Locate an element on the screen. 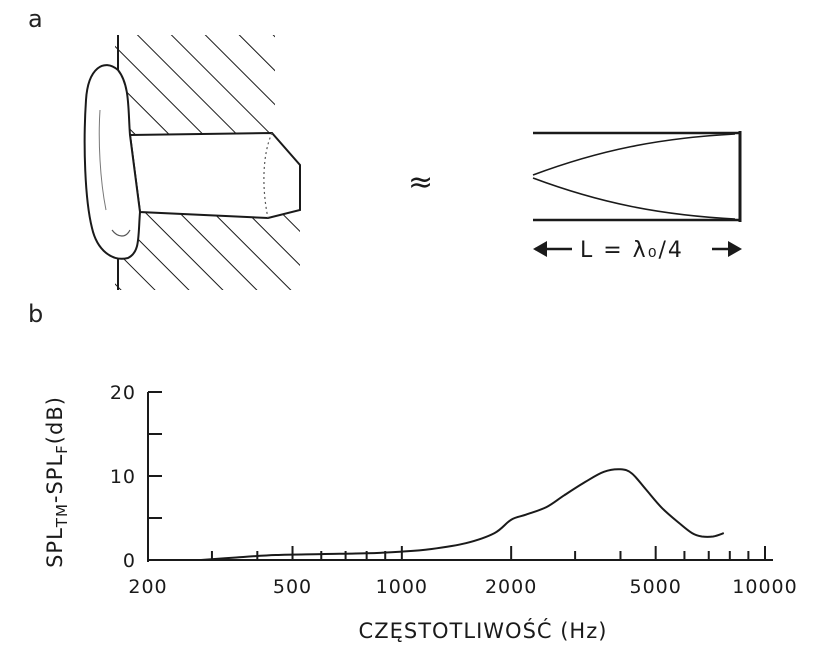 The width and height of the screenshot is (837, 652). y-axis-title-sub1: TM is located at coordinates (62, 515).